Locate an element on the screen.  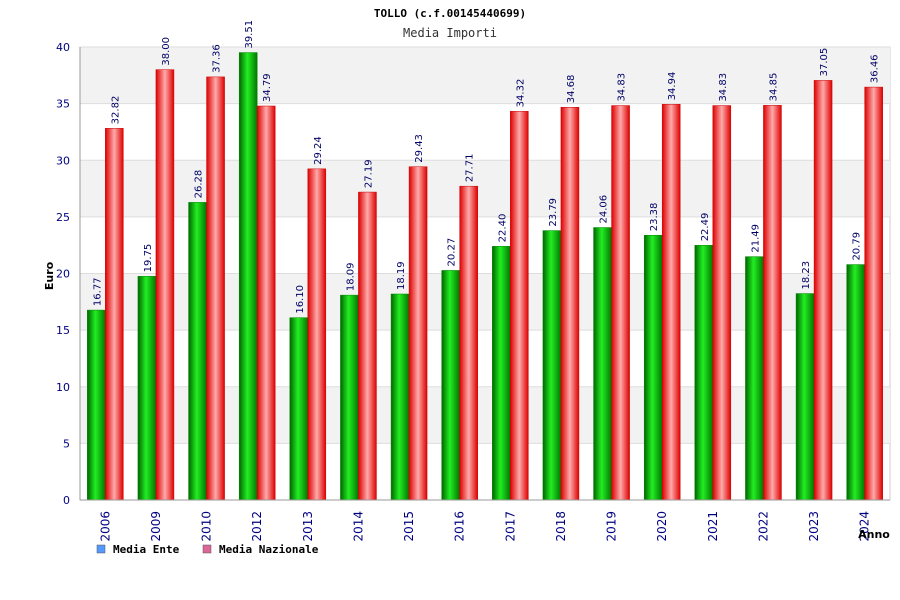
y-axis: 0 5 10 15 20 25 30 35 40 is located at coordinates (68, 274).